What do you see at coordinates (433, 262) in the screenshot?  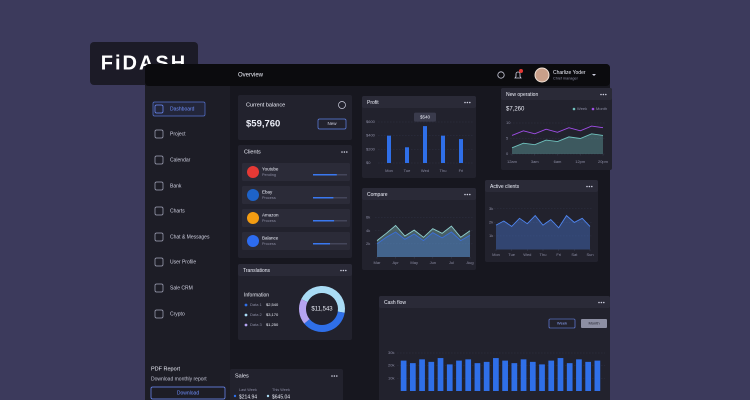 I see `x-tick-label: Jun` at bounding box center [433, 262].